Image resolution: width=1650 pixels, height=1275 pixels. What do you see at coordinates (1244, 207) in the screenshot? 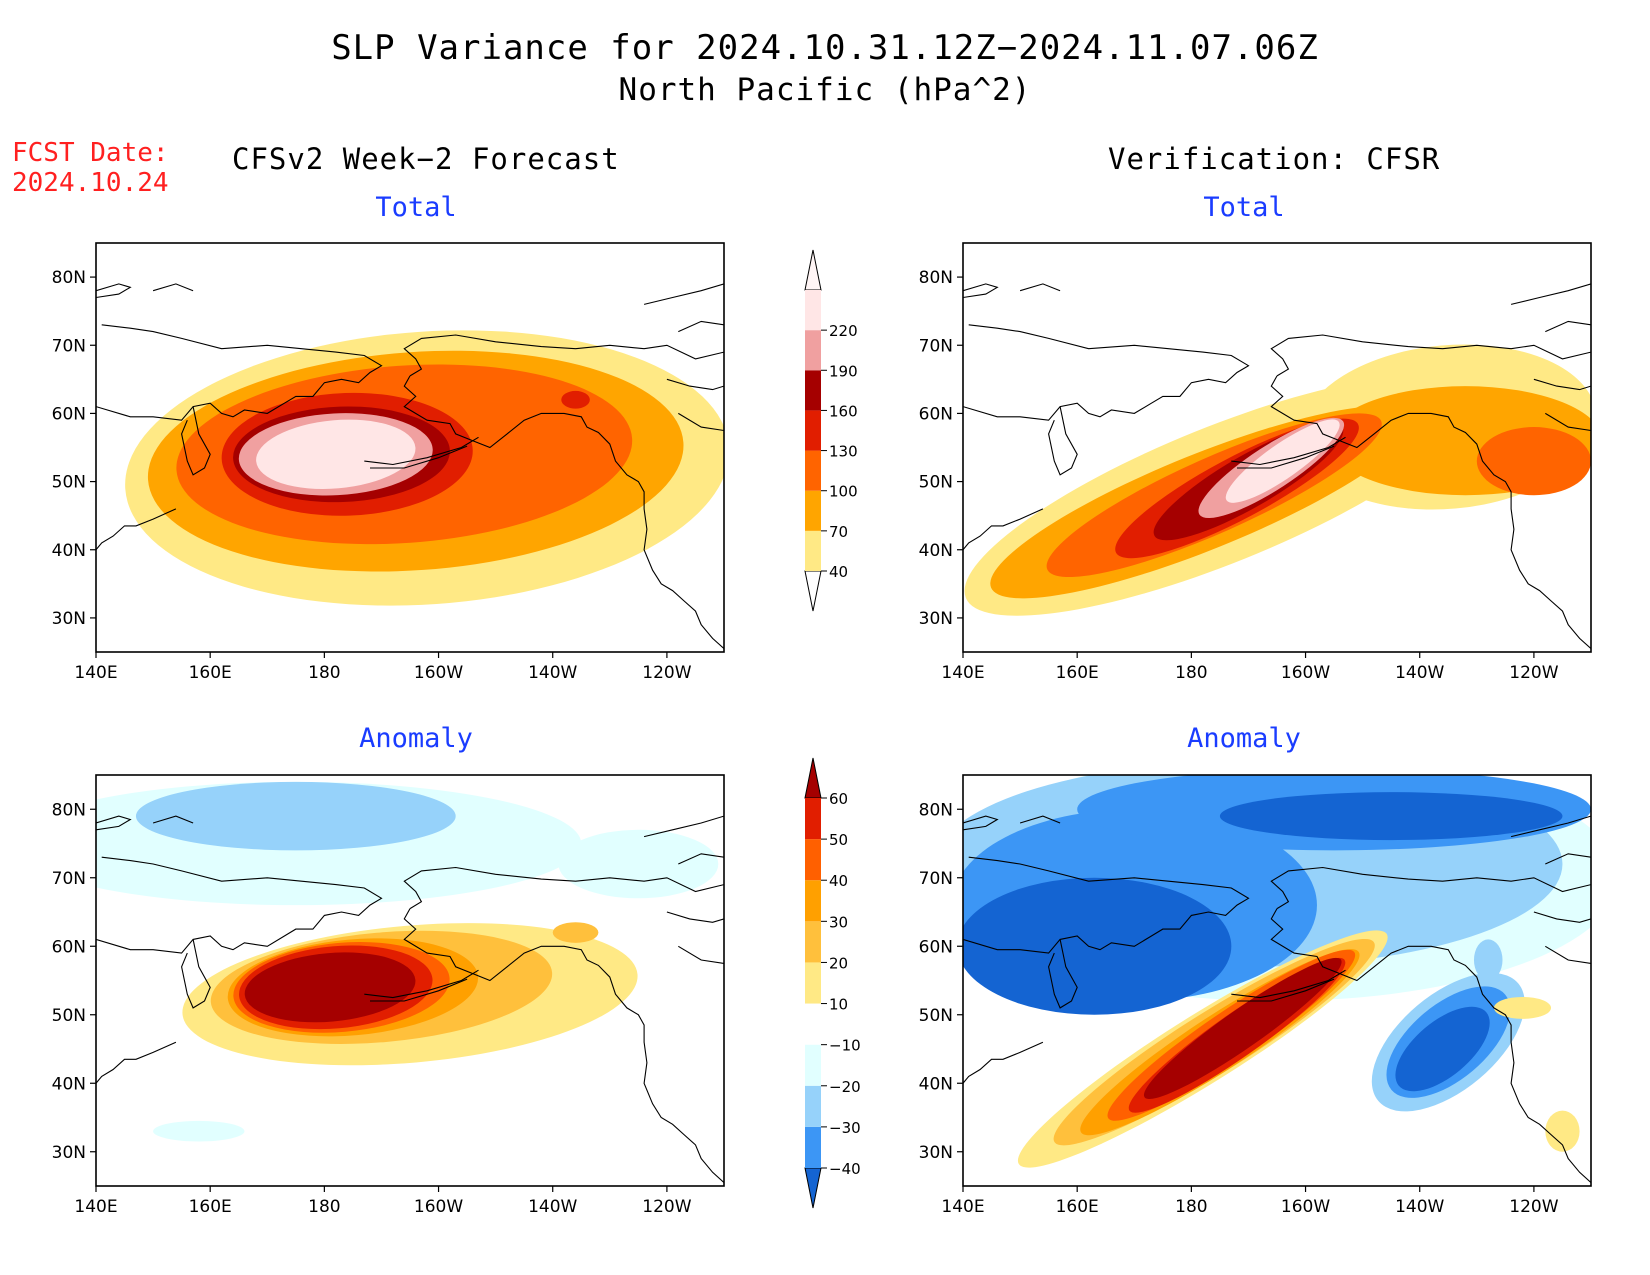
I see `verification-total-subtitle: Total` at bounding box center [1244, 207].